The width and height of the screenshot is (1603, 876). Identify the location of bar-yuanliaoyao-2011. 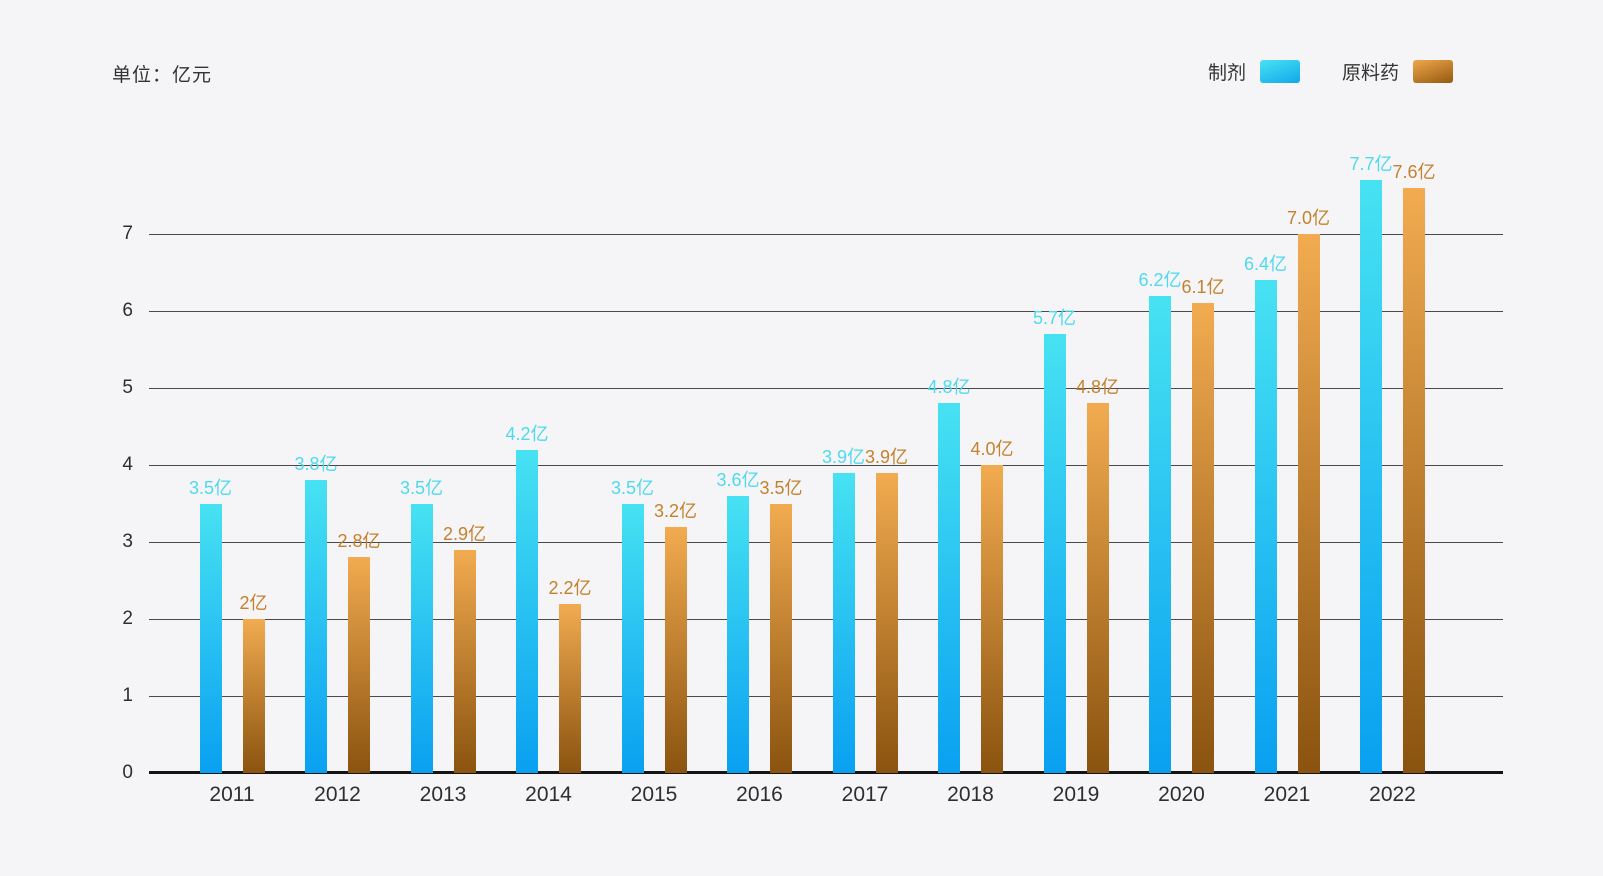
(253, 696).